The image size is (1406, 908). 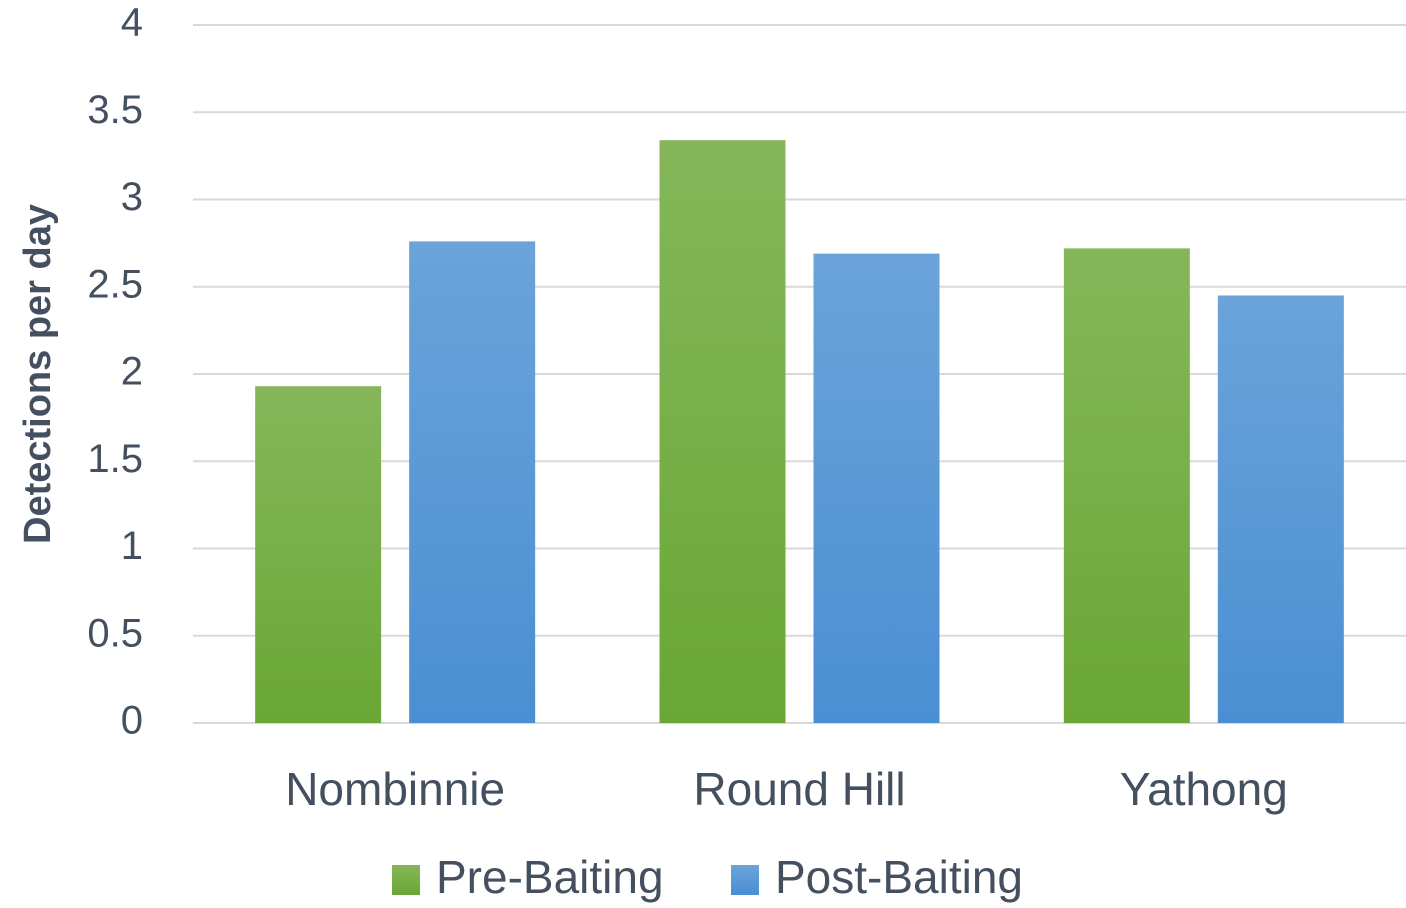 I want to click on y-tick-label: 3.5, so click(x=115, y=110).